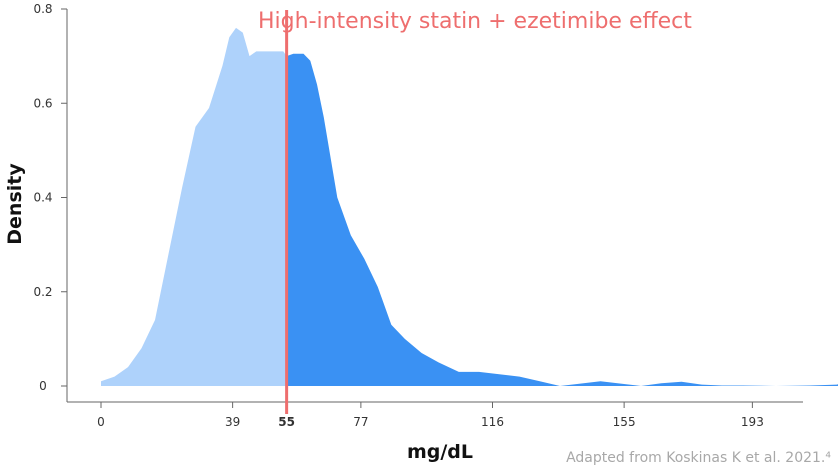  I want to click on y-tick-label: 0.2, so click(42, 292).